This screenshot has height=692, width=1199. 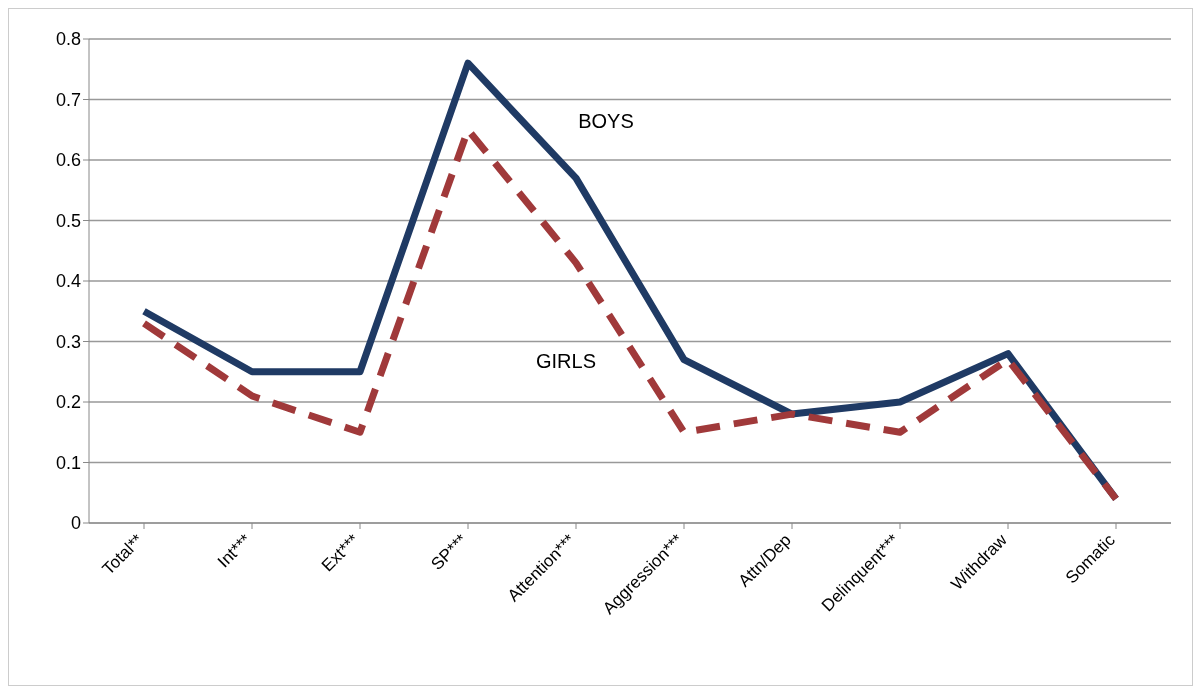 I want to click on series-label: GIRLS, so click(x=566, y=360).